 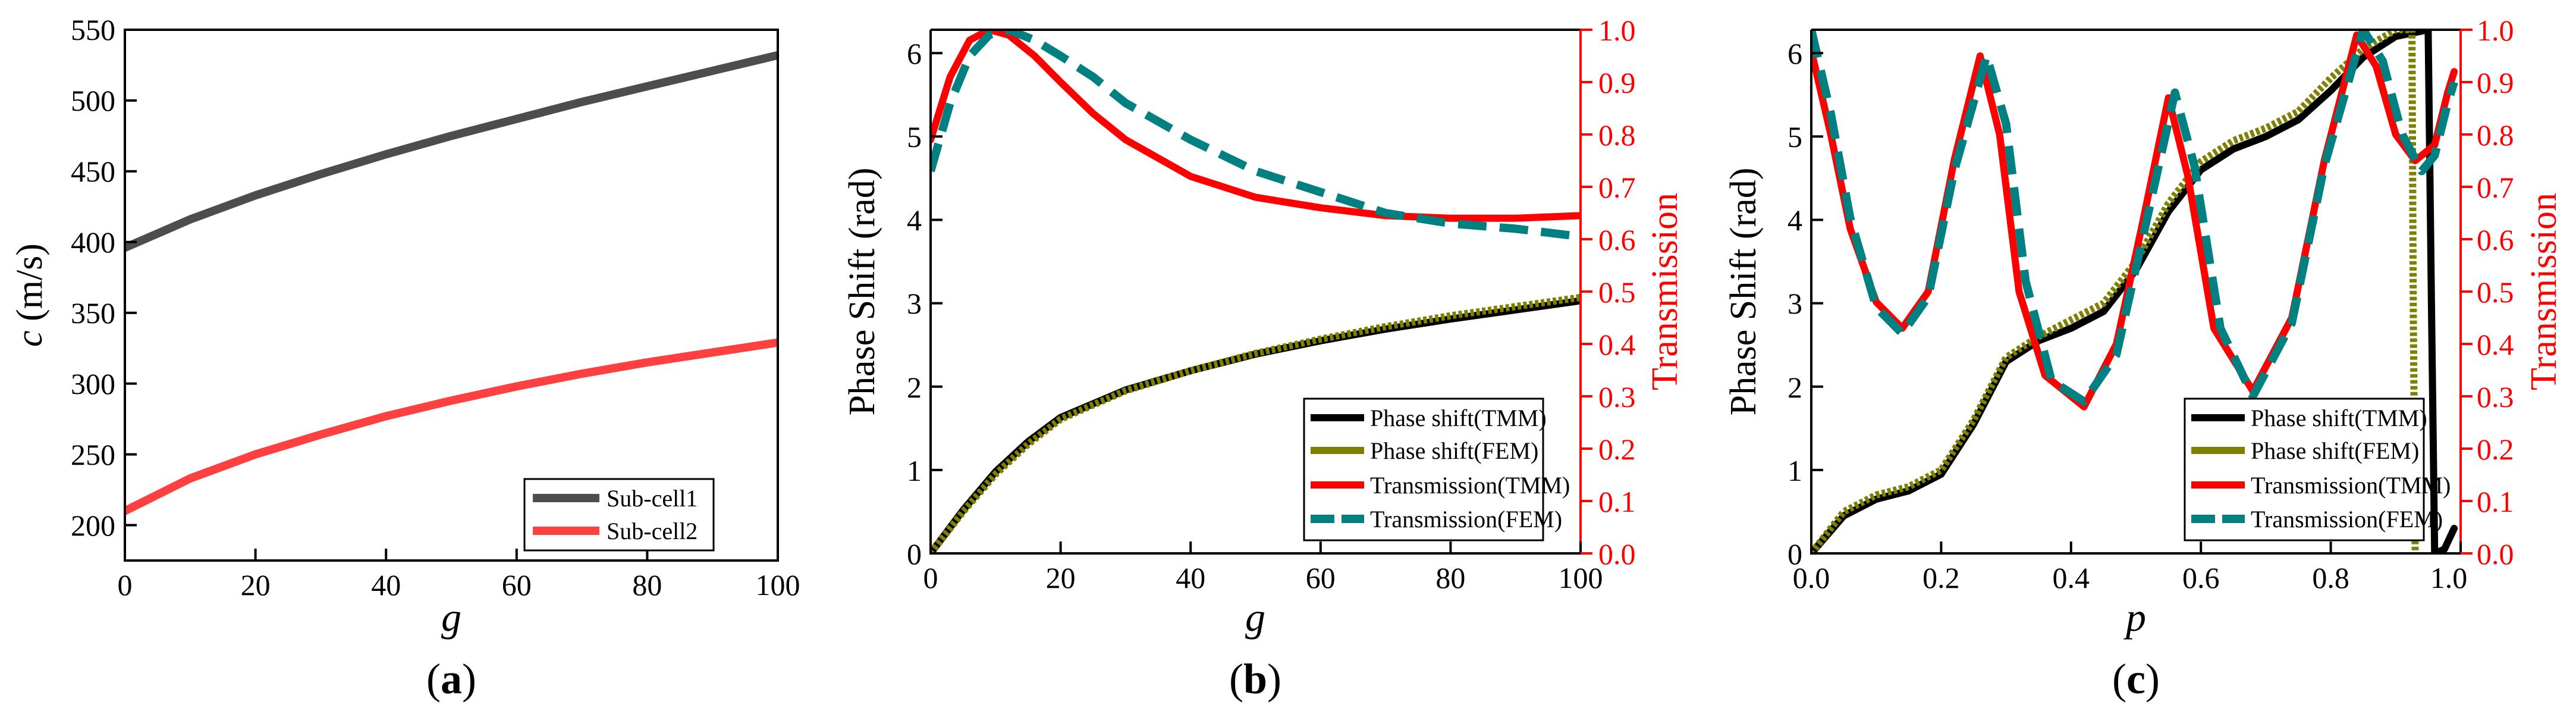 I want to click on panel-c-x-axis-title: p, so click(x=2134, y=617).